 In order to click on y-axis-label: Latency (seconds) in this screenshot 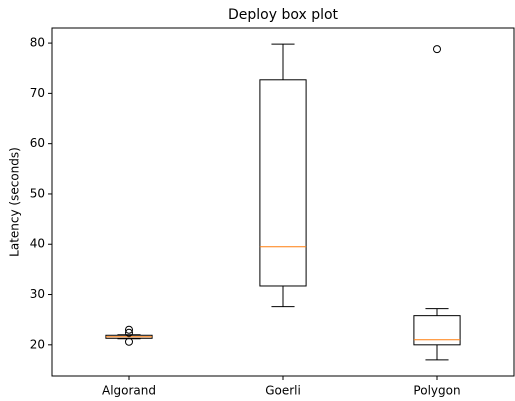, I will do `click(15, 202)`.